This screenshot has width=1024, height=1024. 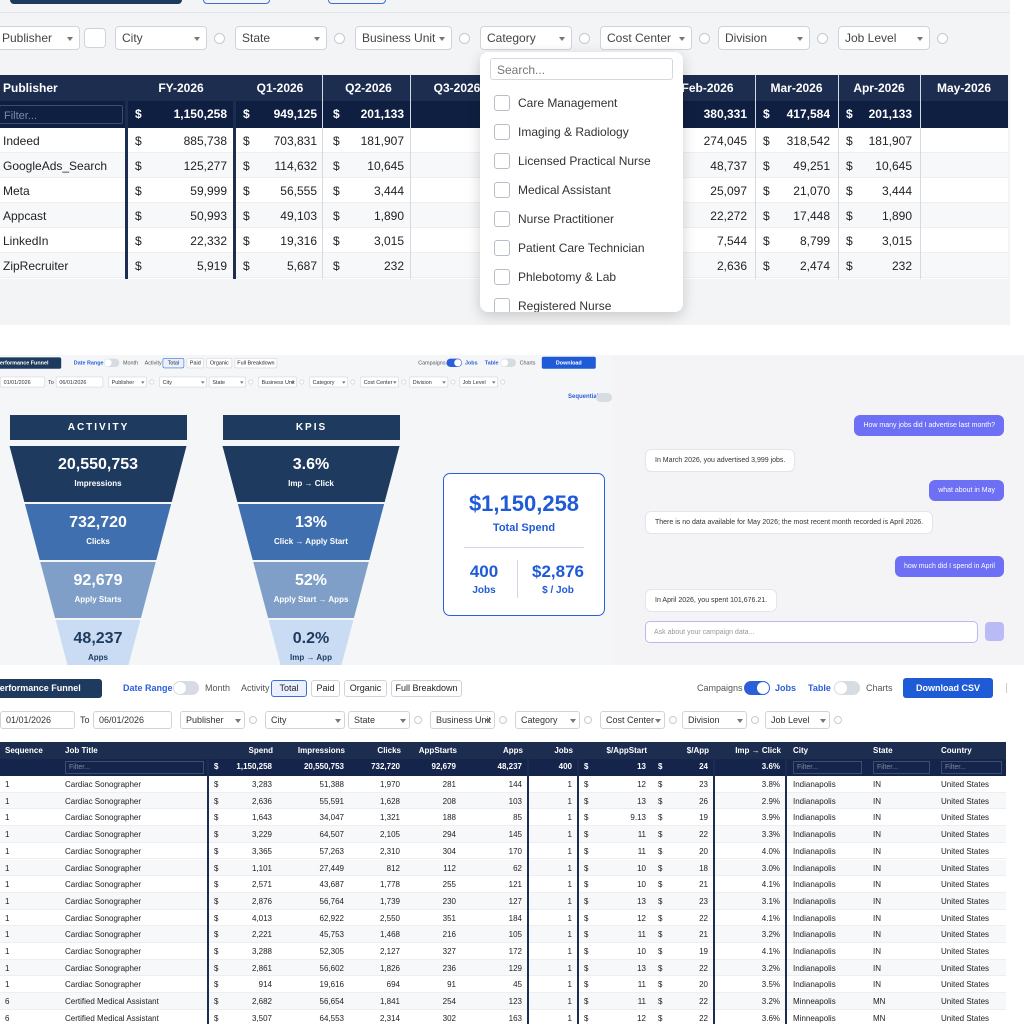 I want to click on send-button, so click(x=994, y=631).